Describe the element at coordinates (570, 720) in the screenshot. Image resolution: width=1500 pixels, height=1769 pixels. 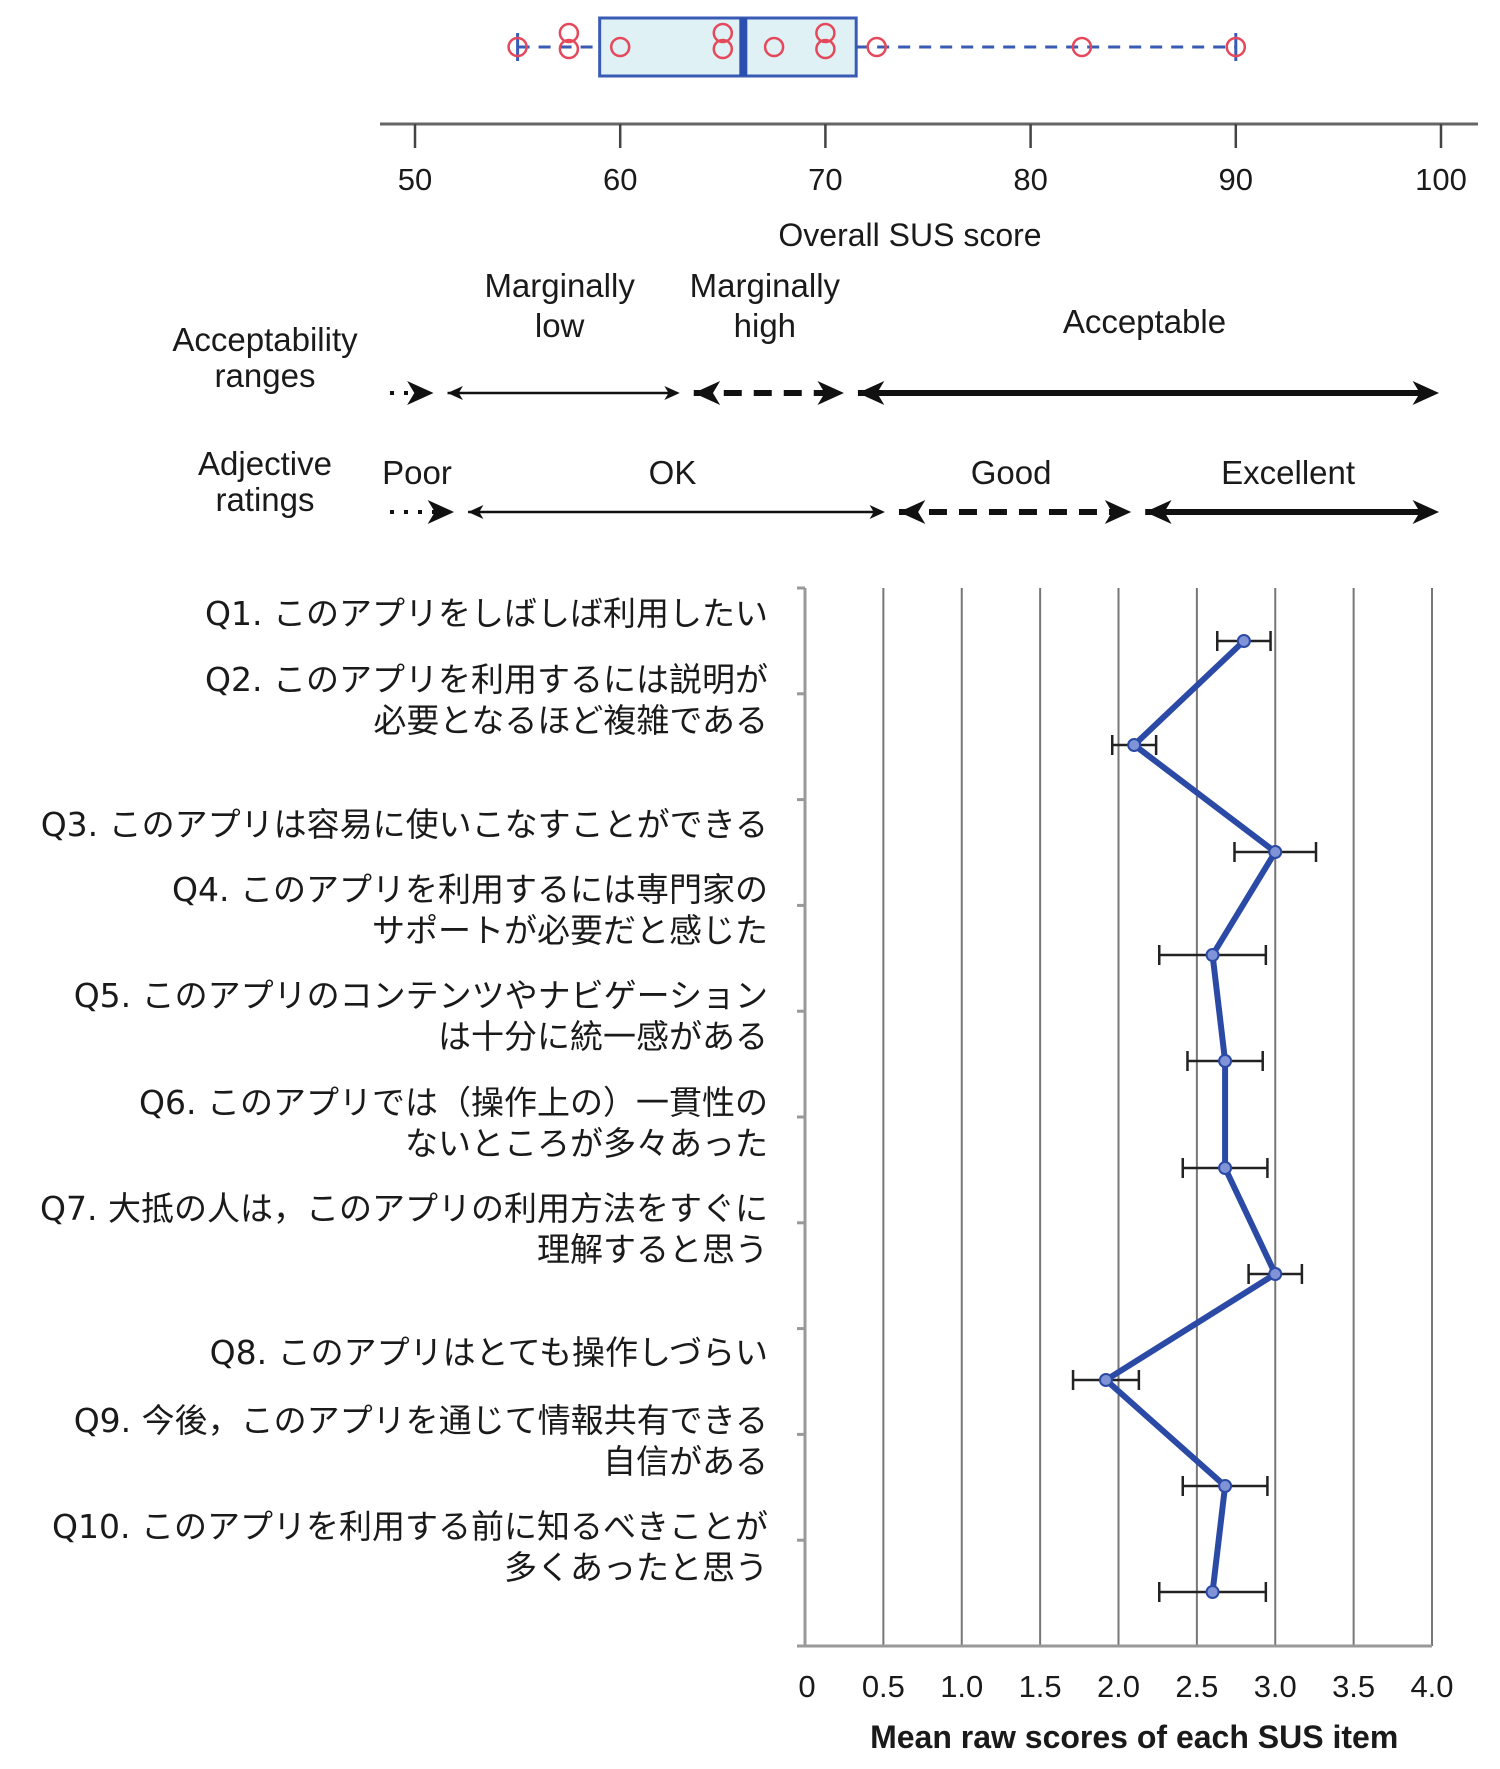
I see `item-label: 必要となるほど複雑である` at that location.